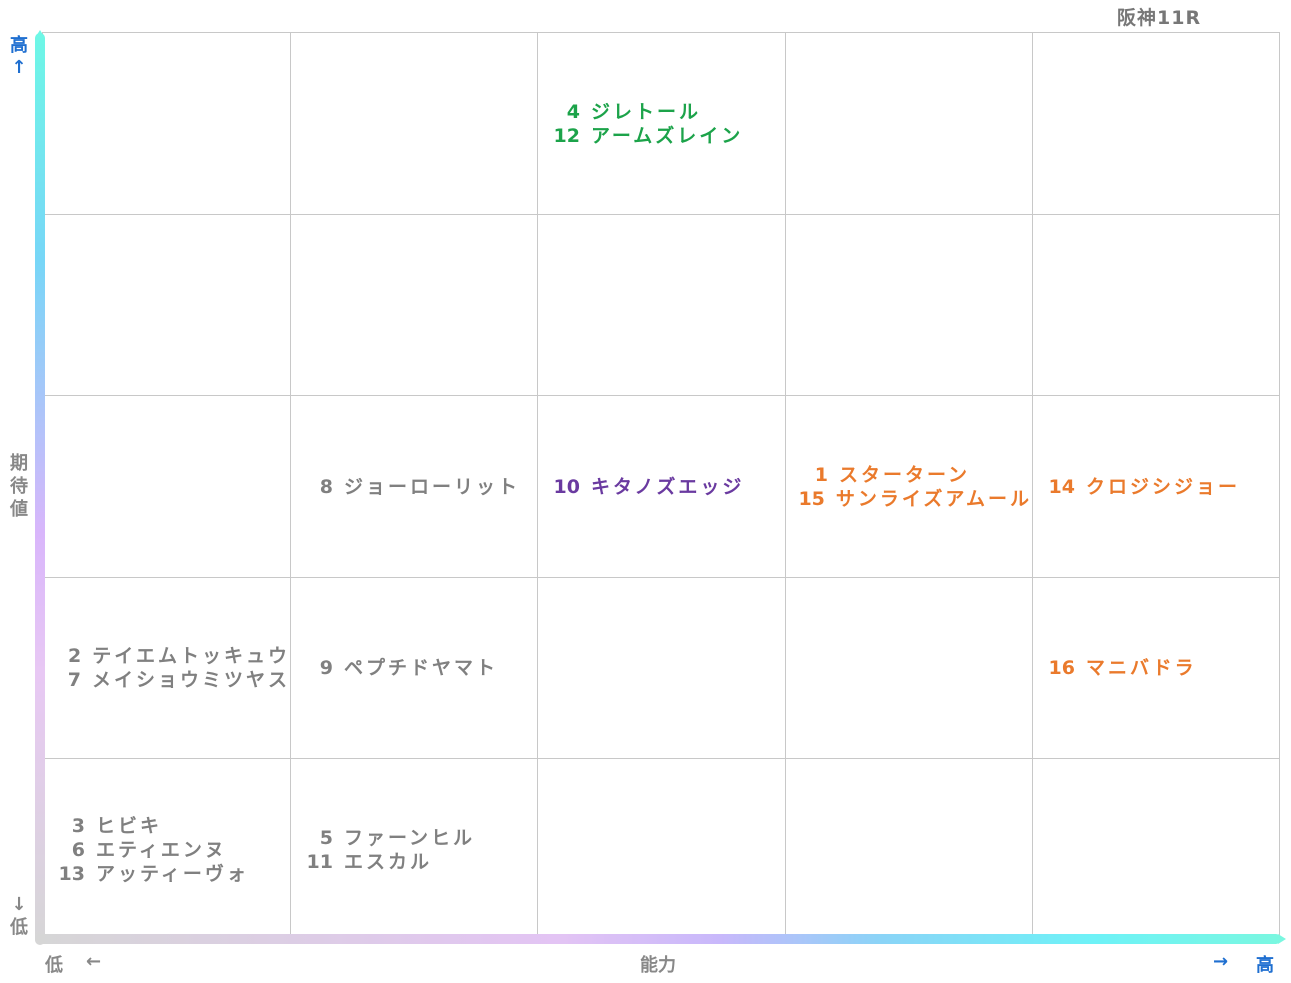 This screenshot has width=1291, height=983. I want to click on horse-name: スターターン, so click(905, 474).